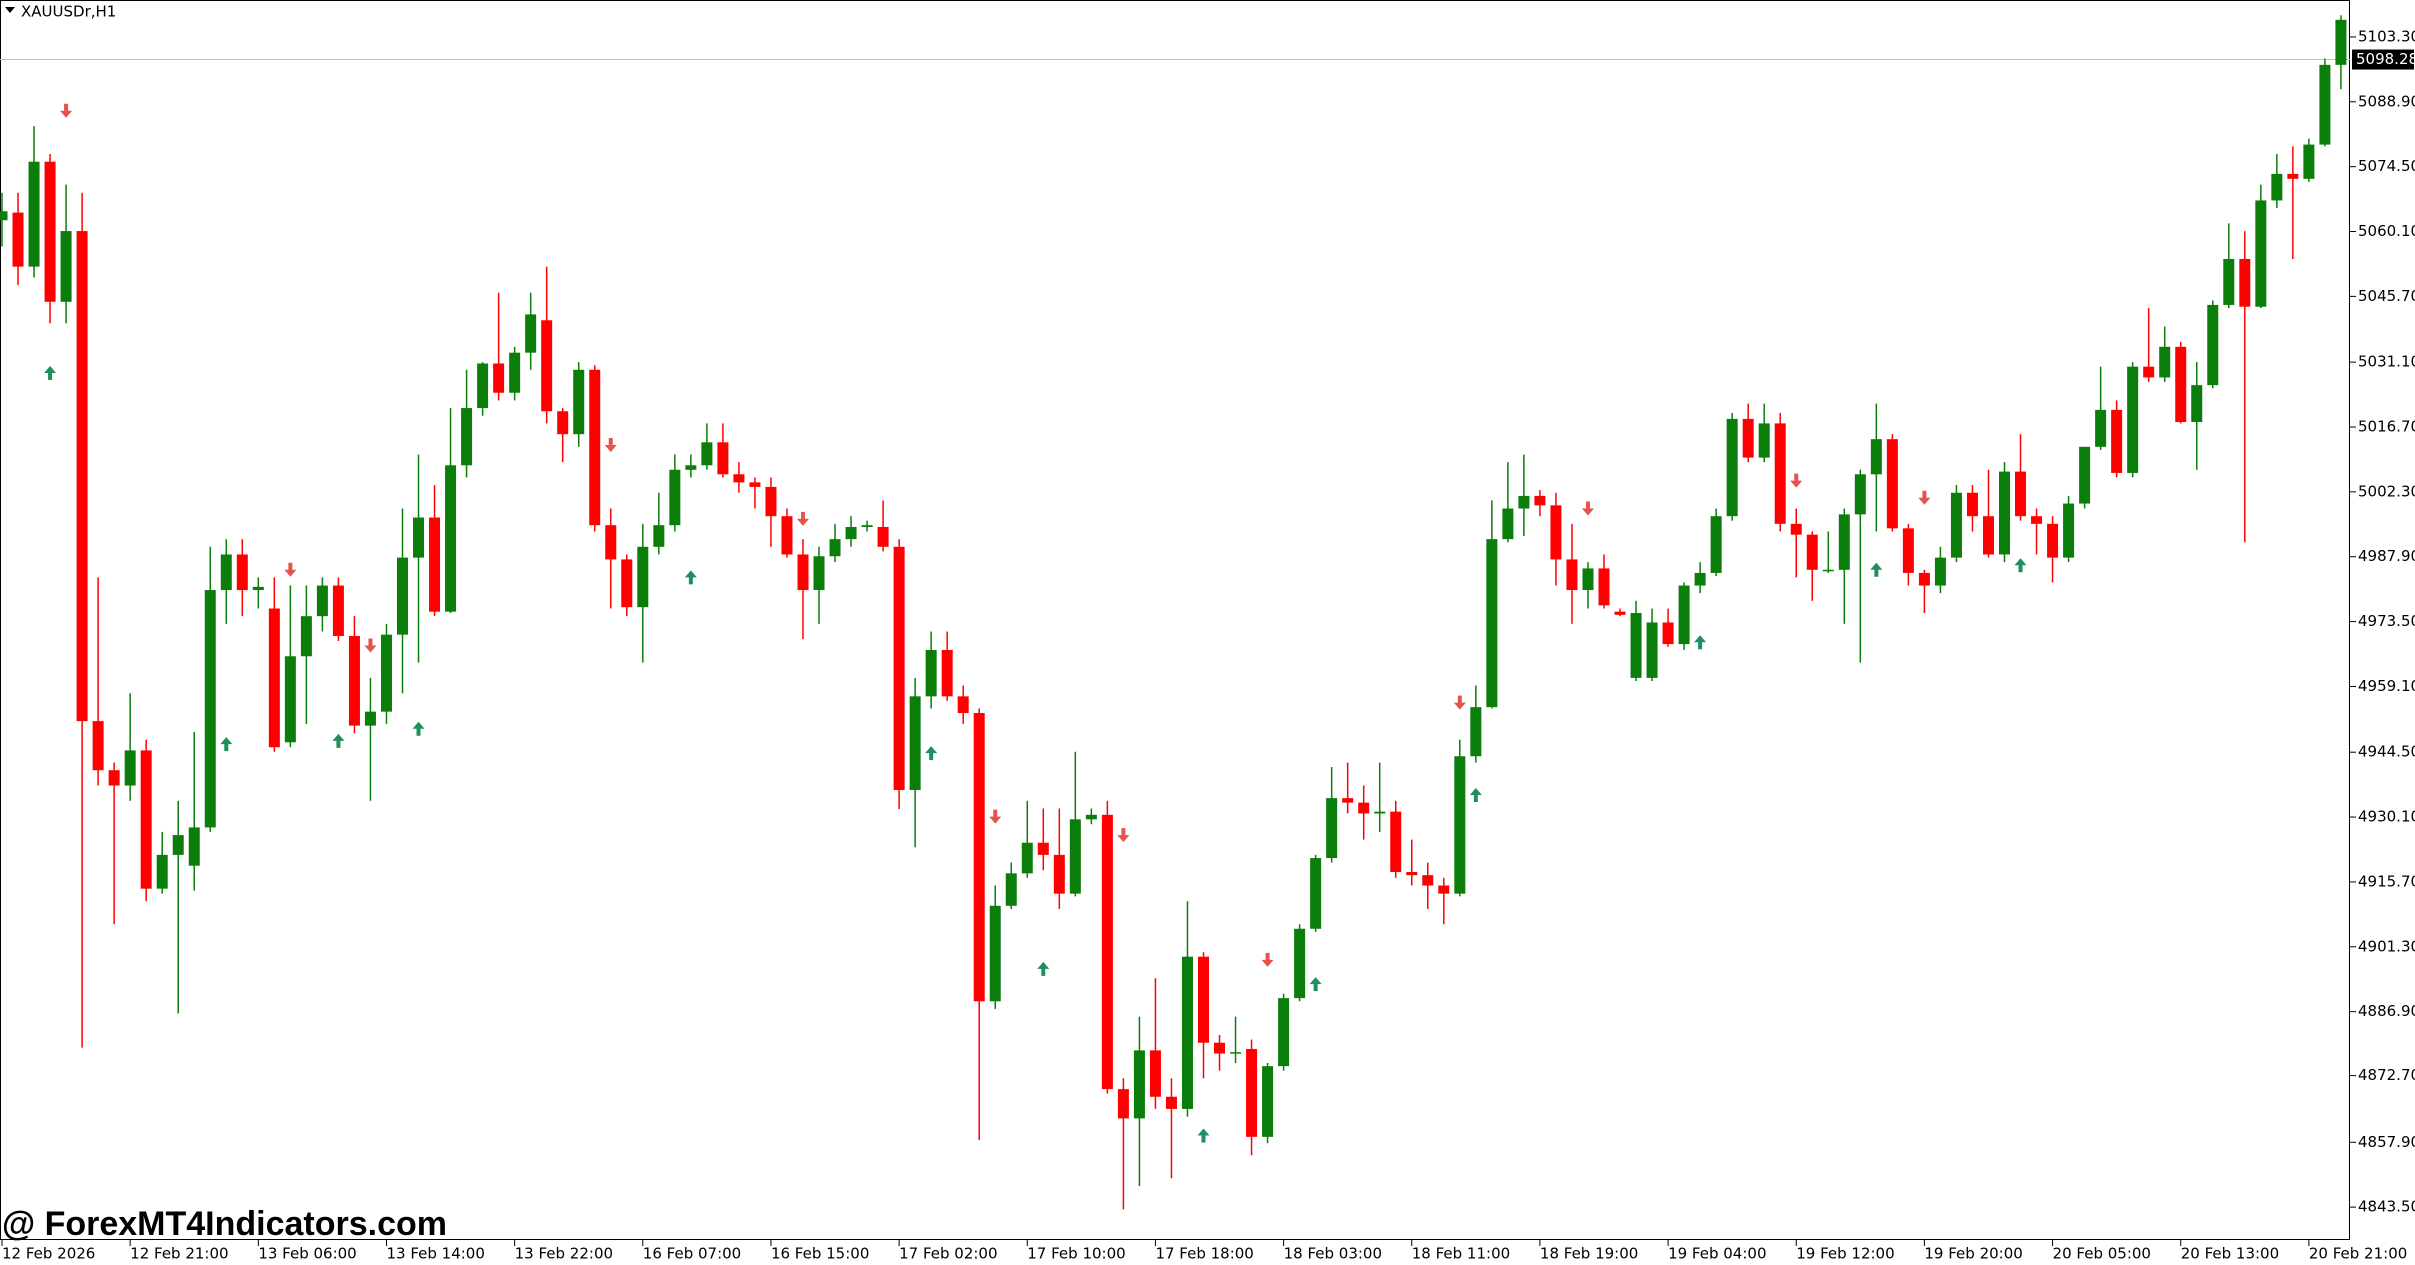 This screenshot has height=1265, width=2415. I want to click on x-tick-label: 18 Feb 19:00, so click(1589, 1254).